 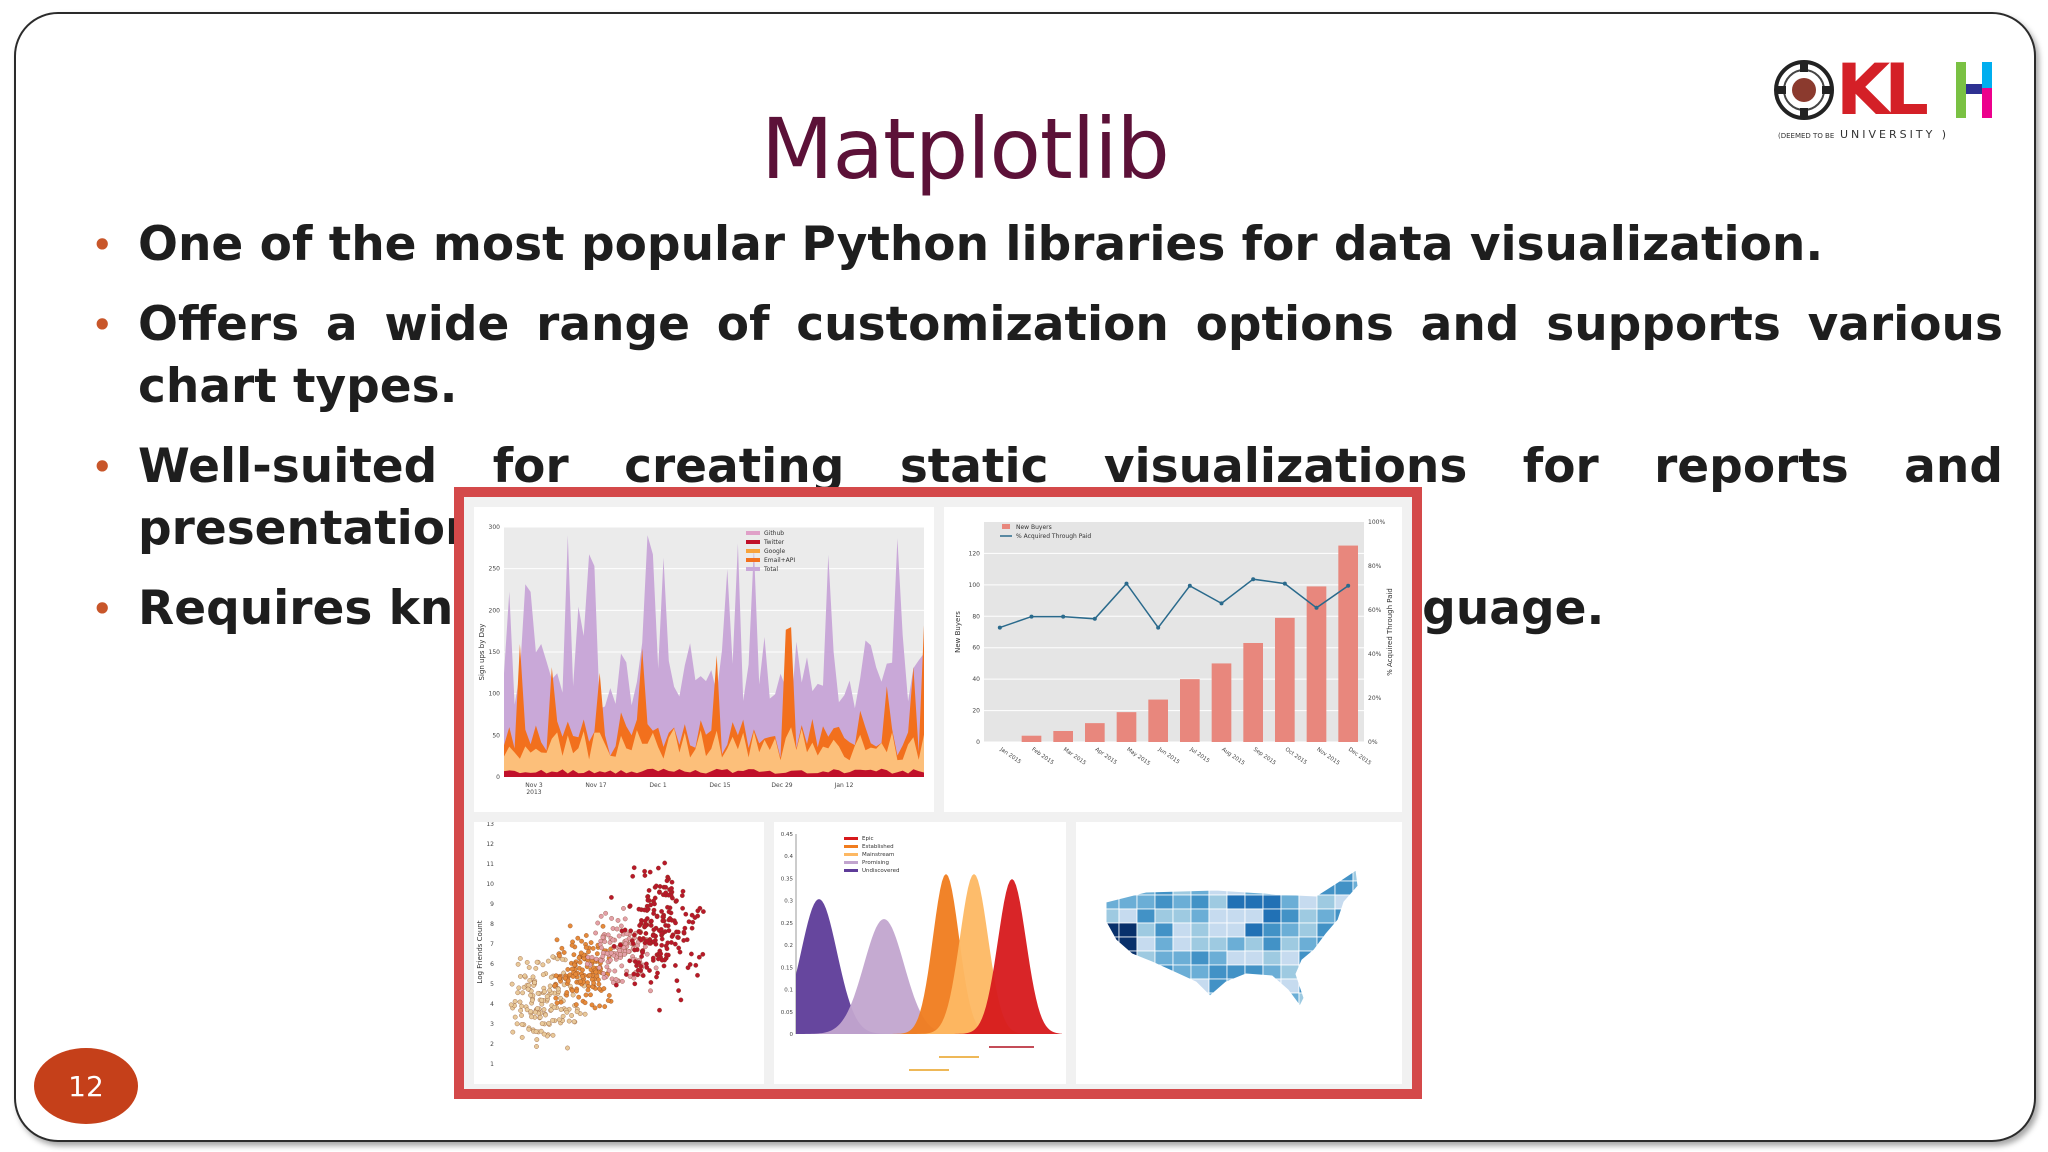 What do you see at coordinates (492, 984) in the screenshot?
I see `y-tick-label: 5` at bounding box center [492, 984].